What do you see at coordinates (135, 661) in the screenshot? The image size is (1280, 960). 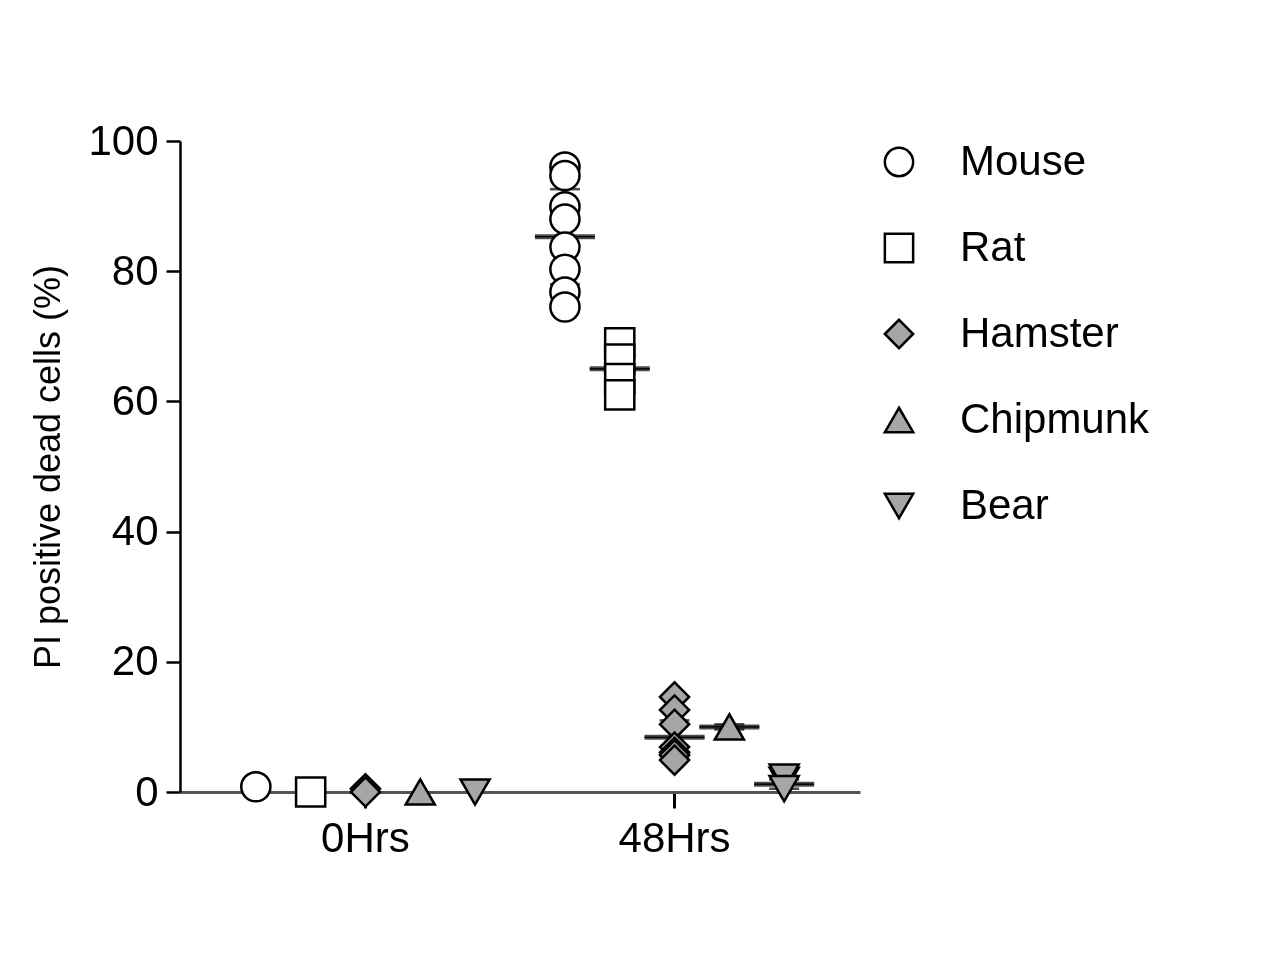 I see `y-tick-label: 20` at bounding box center [135, 661].